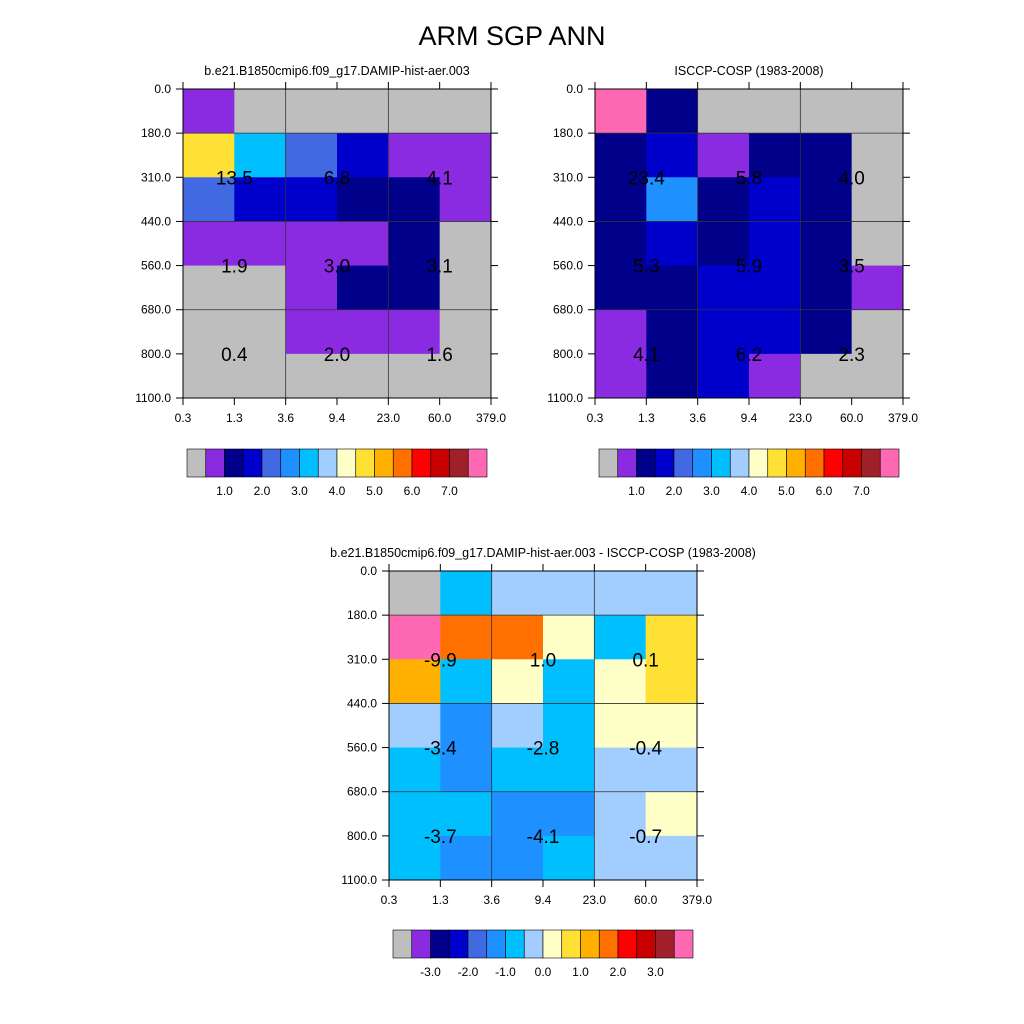 The height and width of the screenshot is (1024, 1024). I want to click on y-tick-label: 800.0, so click(156, 354).